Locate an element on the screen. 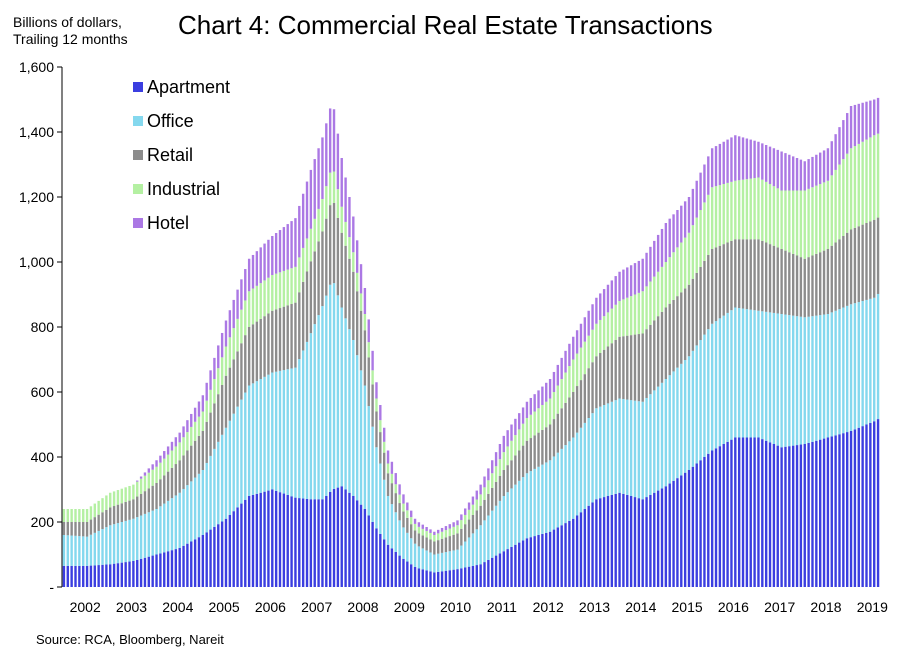 Image resolution: width=909 pixels, height=661 pixels. x-tick-label: 2013 is located at coordinates (594, 607).